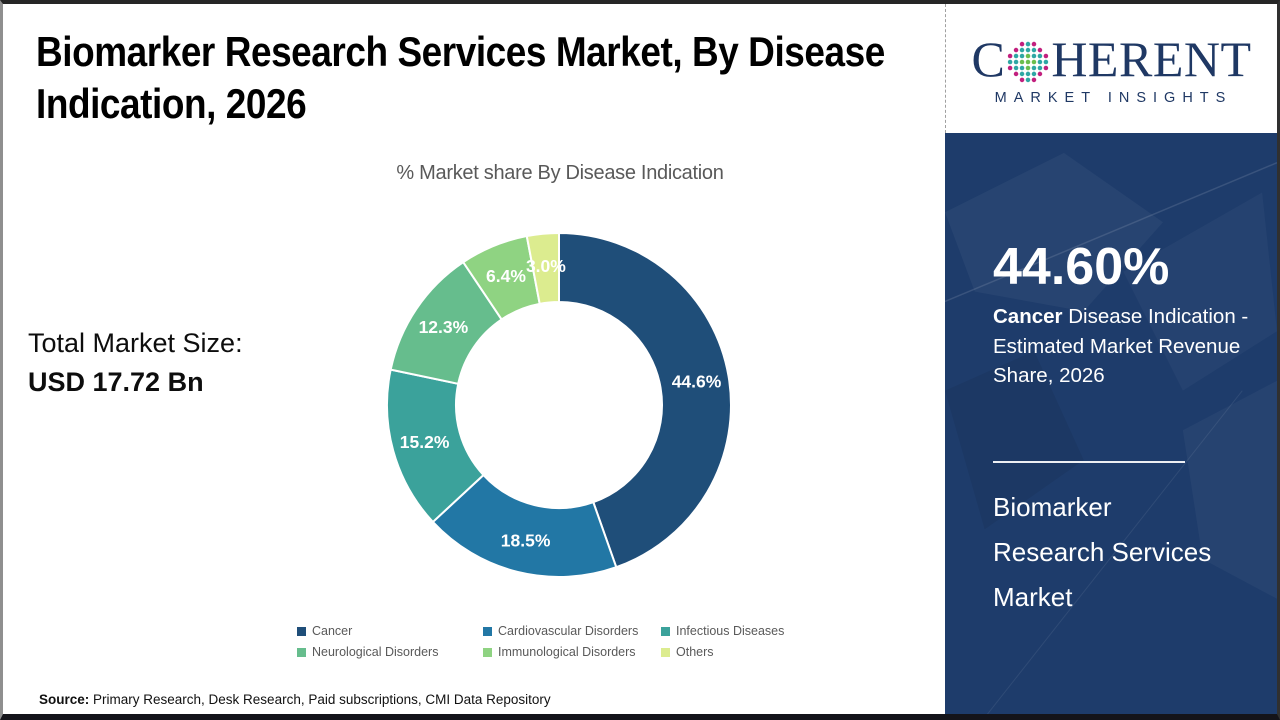 The image size is (1280, 720). Describe the element at coordinates (1102, 551) in the screenshot. I see `sidebar-market-name: Biomarker Research Services Market` at that location.